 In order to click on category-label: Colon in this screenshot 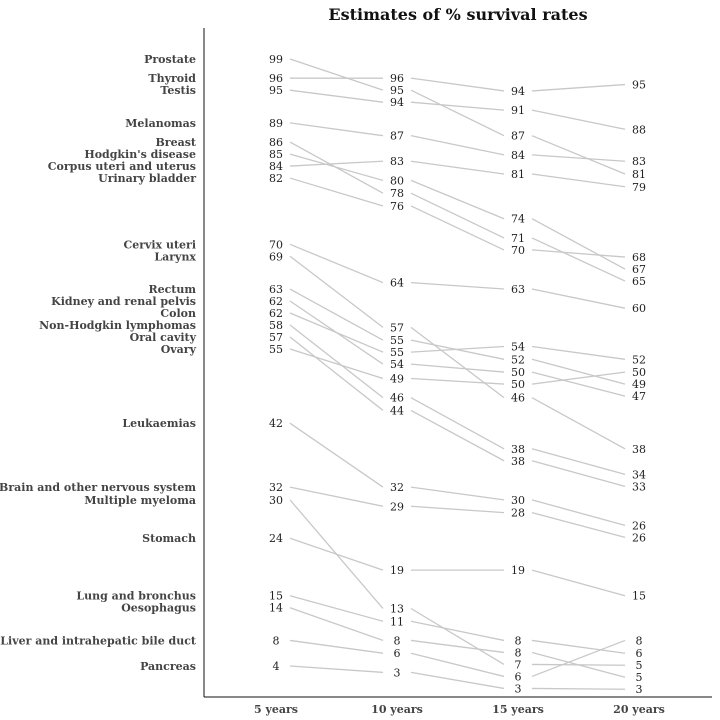, I will do `click(178, 313)`.